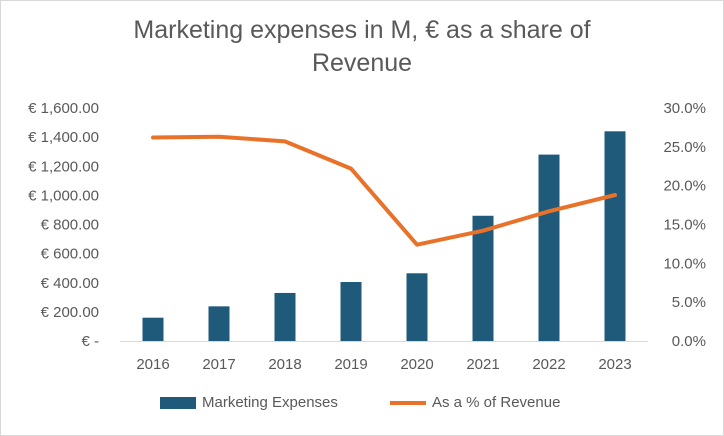 The height and width of the screenshot is (436, 724). What do you see at coordinates (416, 364) in the screenshot?
I see `x-tick-label: 2020` at bounding box center [416, 364].